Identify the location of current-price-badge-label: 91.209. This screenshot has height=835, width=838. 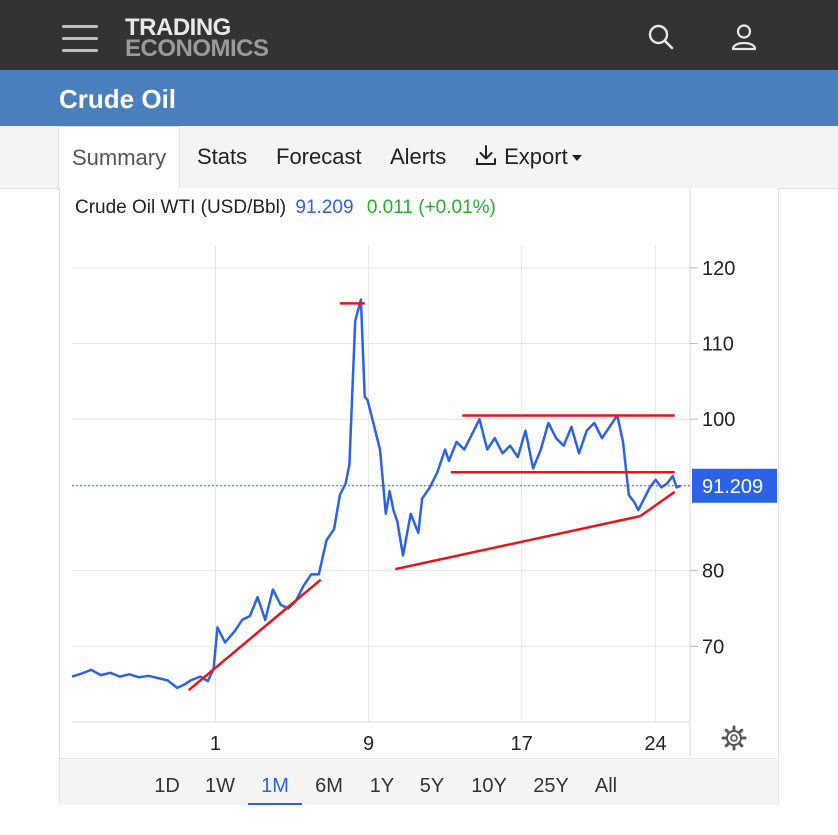
(732, 487).